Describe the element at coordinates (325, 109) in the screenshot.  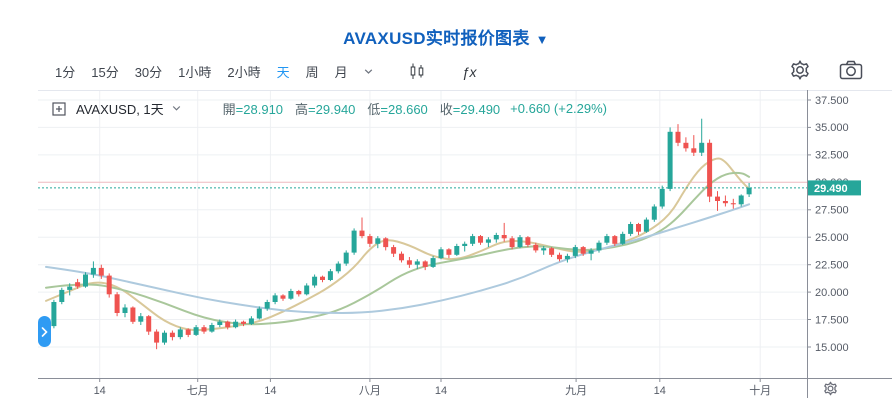
I see `ohlc-item: 高=29.940` at that location.